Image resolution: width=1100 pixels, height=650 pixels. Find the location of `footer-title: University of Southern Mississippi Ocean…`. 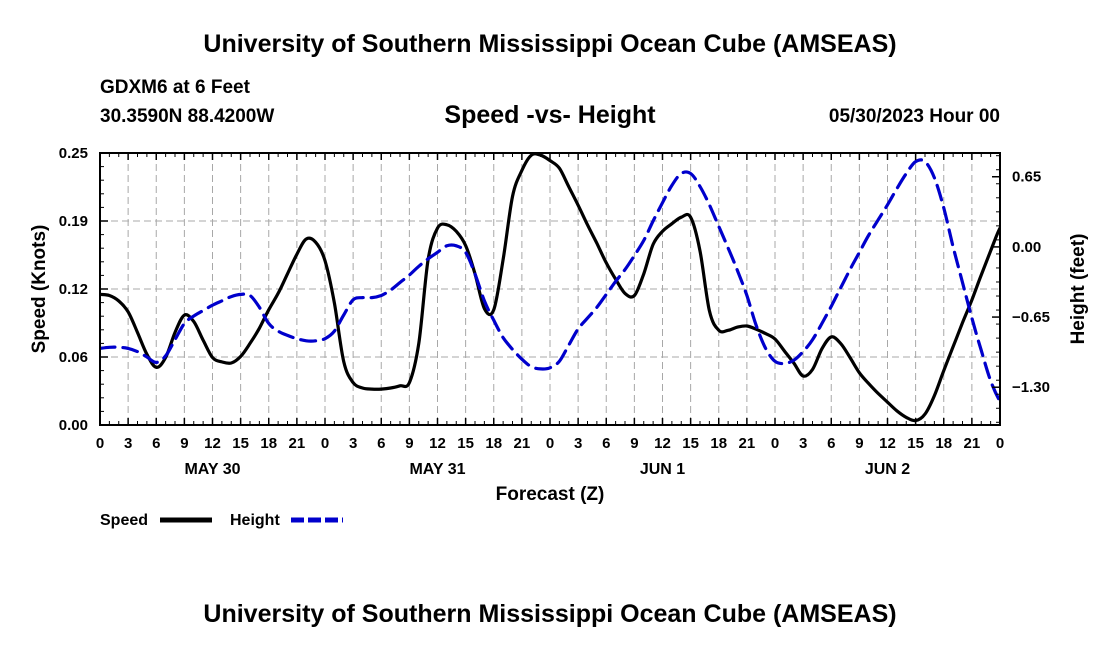

footer-title: University of Southern Mississippi Ocean… is located at coordinates (550, 614).